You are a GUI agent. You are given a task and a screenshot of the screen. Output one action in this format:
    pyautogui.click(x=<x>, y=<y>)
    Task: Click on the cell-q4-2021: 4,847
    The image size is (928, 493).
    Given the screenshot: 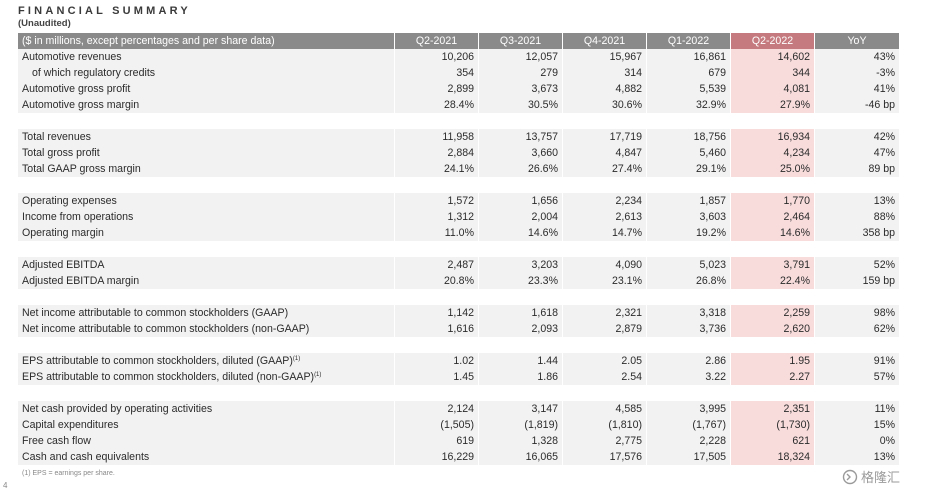 What is the action you would take?
    pyautogui.click(x=605, y=153)
    